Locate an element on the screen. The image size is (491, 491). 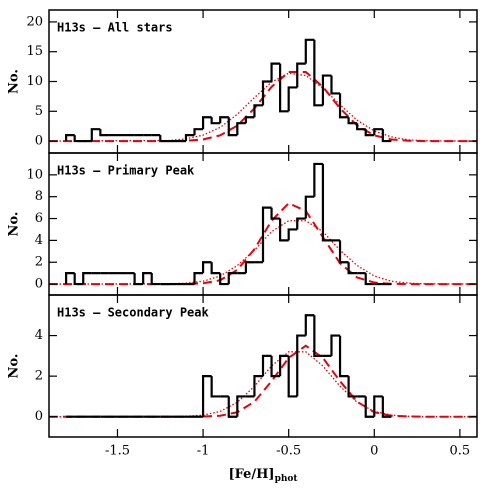
x-axis-label: [Fe/H]phot is located at coordinates (263, 475).